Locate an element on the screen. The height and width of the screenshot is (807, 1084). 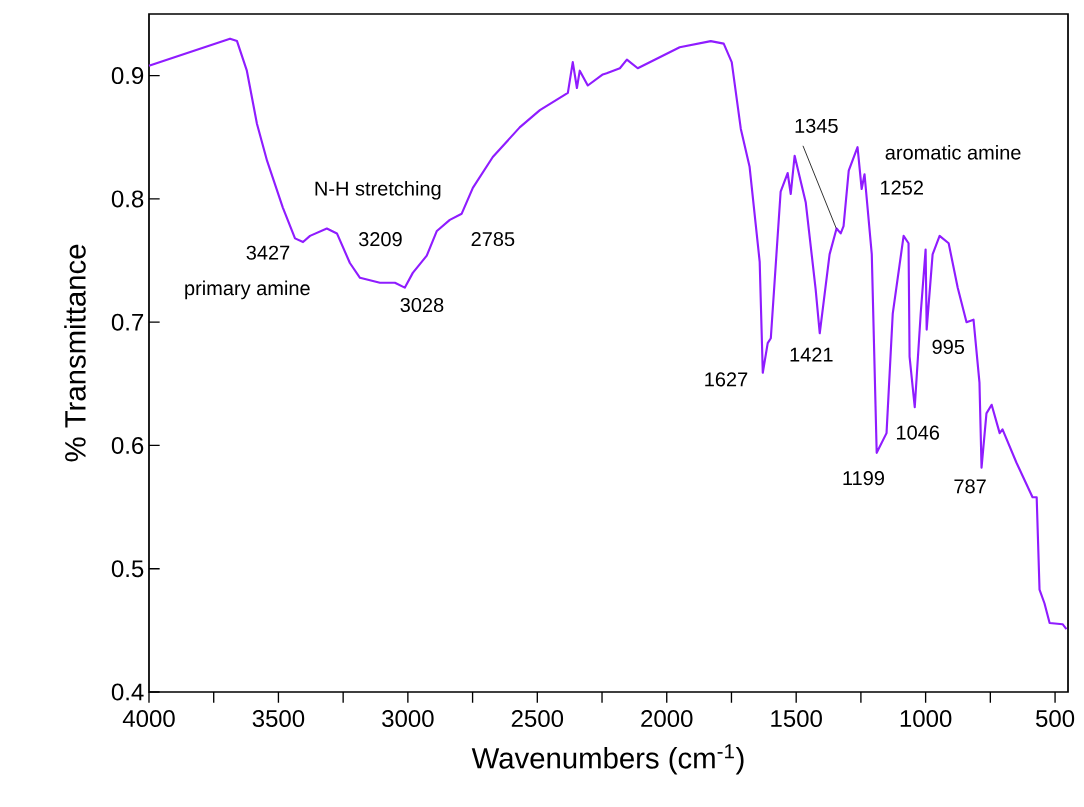
x-tick-label: 500 is located at coordinates (1055, 719).